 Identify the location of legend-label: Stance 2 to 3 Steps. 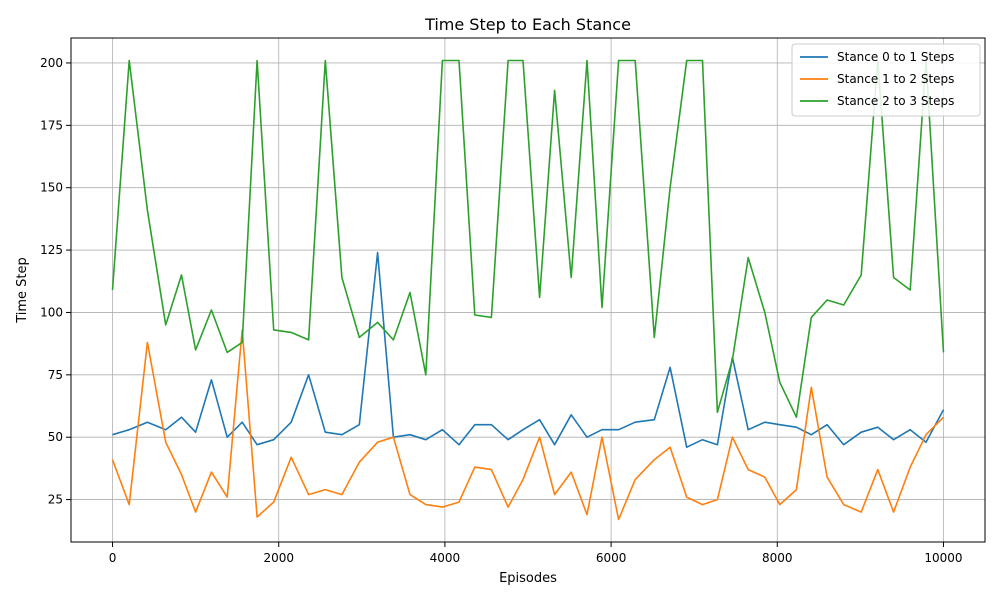
(895, 101).